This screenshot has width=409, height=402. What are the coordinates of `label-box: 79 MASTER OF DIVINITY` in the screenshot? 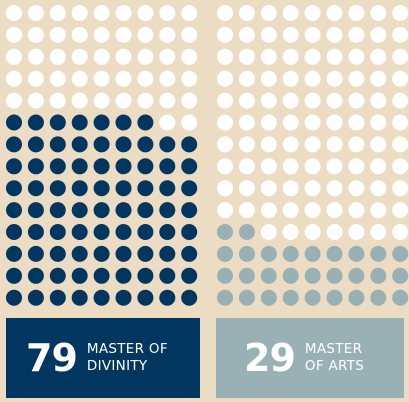 It's located at (103, 358).